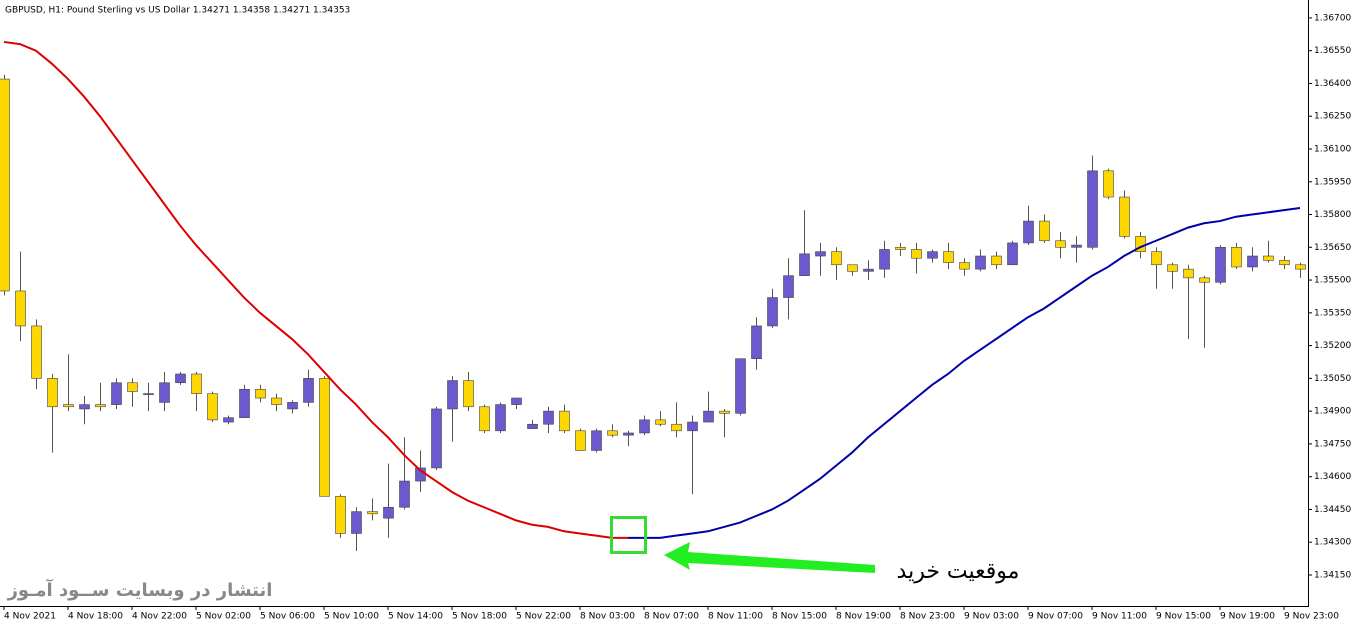 This screenshot has width=1362, height=628. Describe the element at coordinates (1247, 617) in the screenshot. I see `x-tick-label: 9 Nov 19:00` at that location.